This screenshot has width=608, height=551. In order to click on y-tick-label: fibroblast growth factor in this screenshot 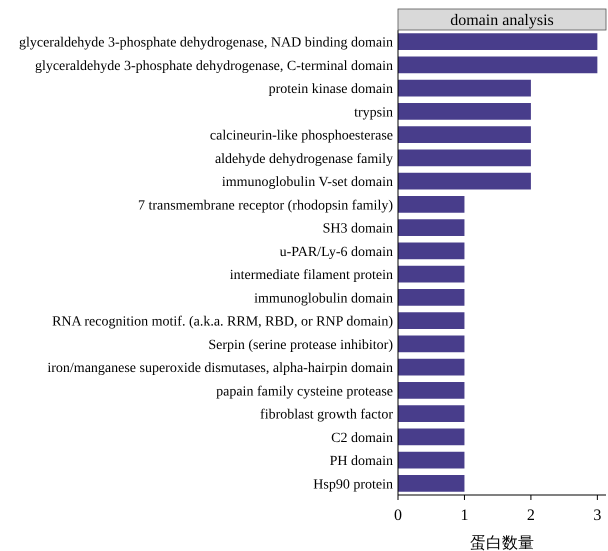, I will do `click(327, 415)`.